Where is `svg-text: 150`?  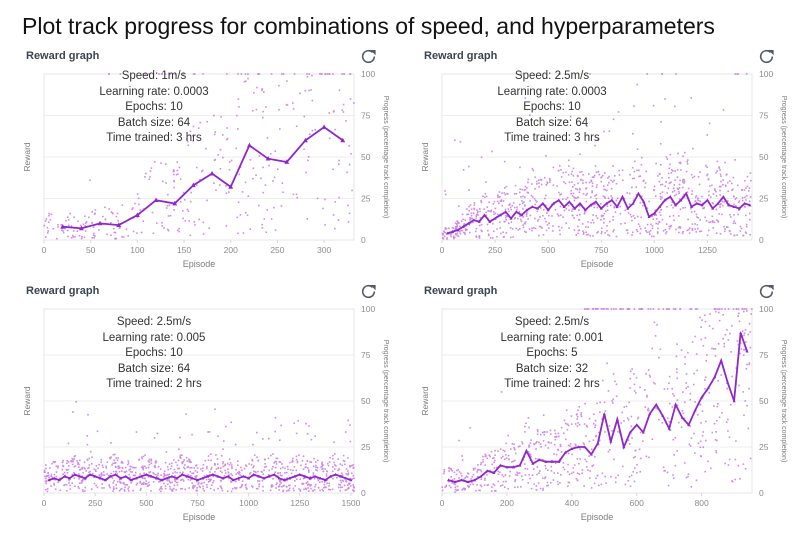 svg-text: 150 is located at coordinates (184, 250).